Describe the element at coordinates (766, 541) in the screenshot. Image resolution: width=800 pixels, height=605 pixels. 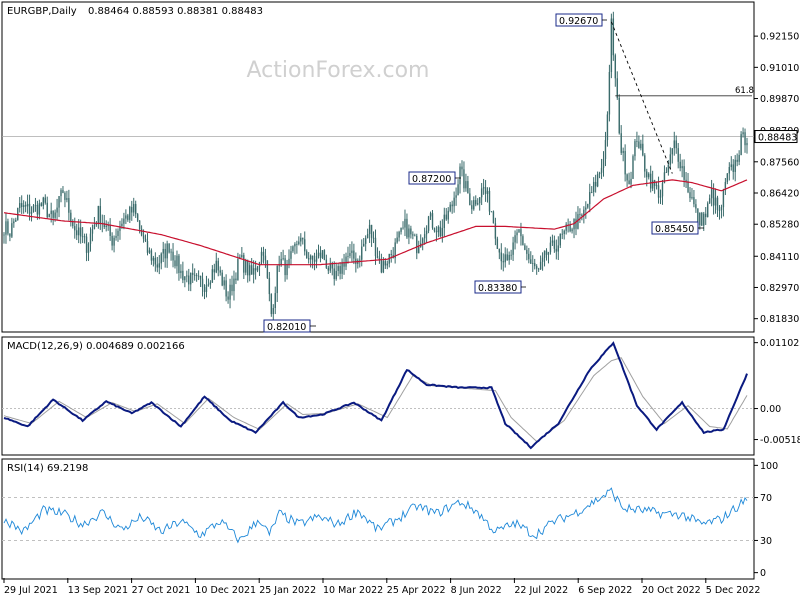
I see `rsi-axis-tick-label: 30` at that location.